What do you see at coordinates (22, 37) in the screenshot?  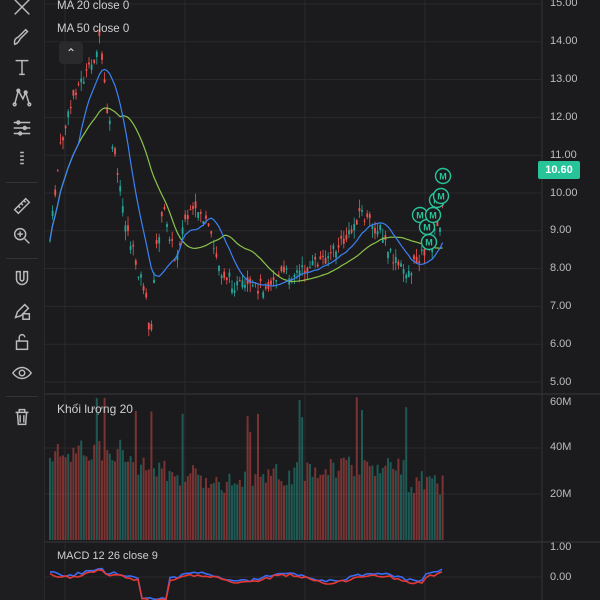 I see `brush-icon` at bounding box center [22, 37].